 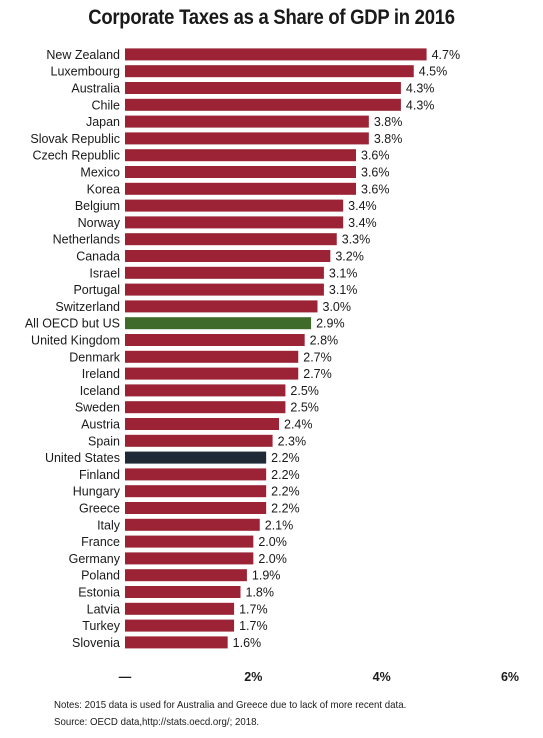 I want to click on category-label: Slovak Republic, so click(x=75, y=139).